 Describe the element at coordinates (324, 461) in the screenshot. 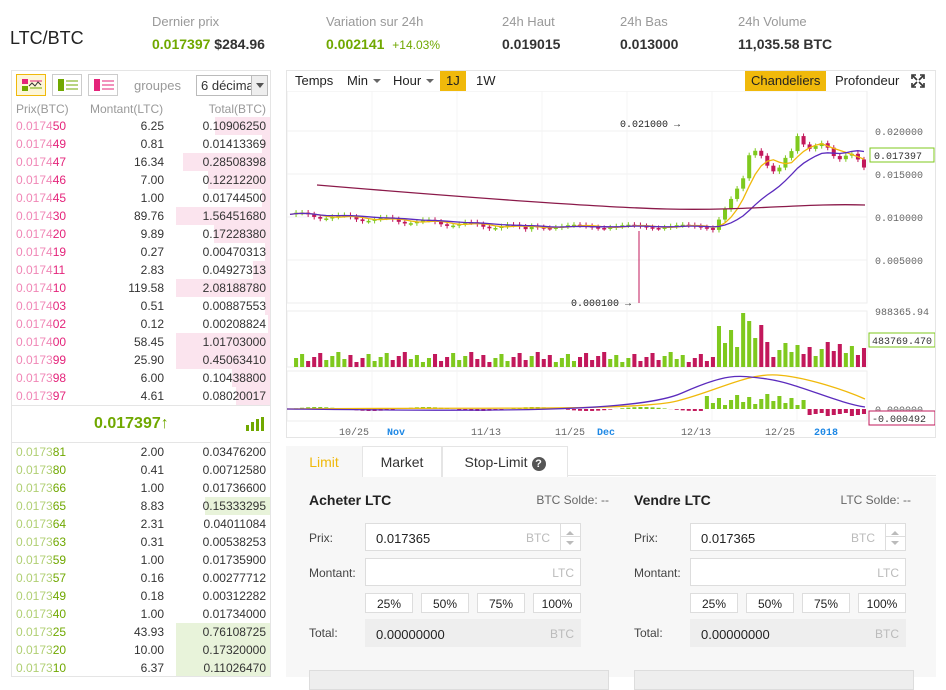

I see `tab-limit: Limit` at that location.